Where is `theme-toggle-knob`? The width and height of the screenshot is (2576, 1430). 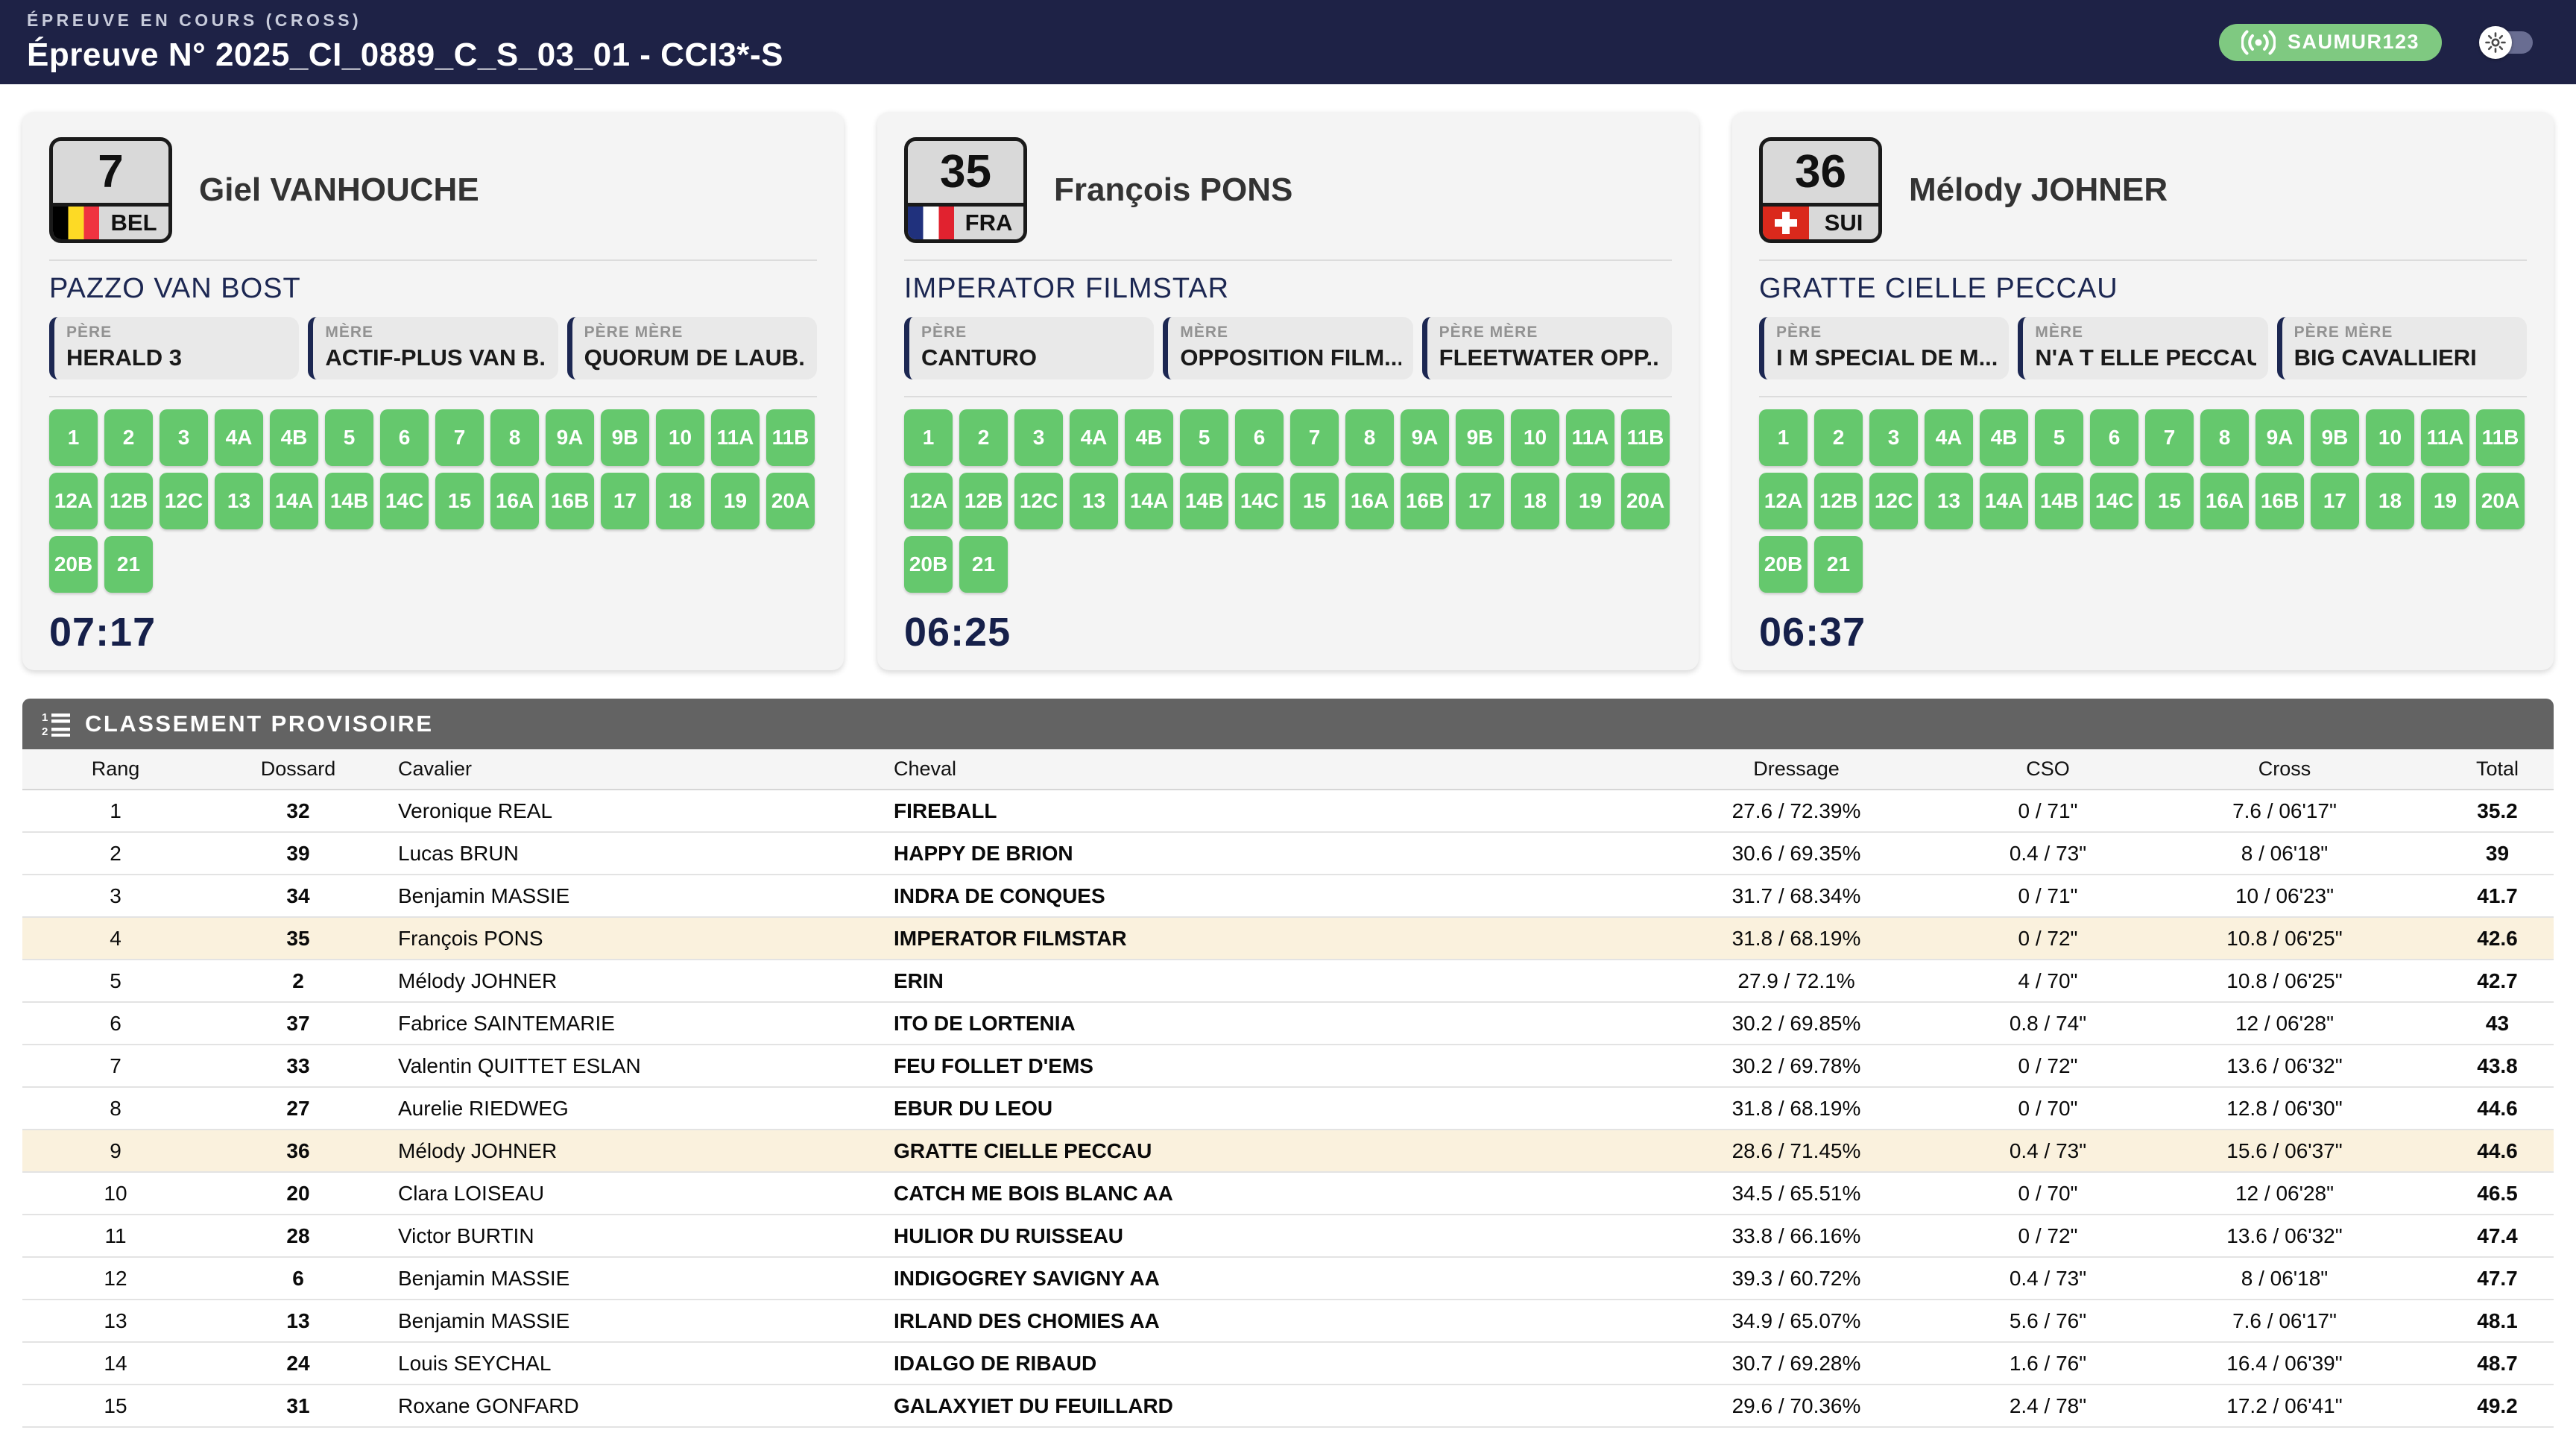 theme-toggle-knob is located at coordinates (2495, 42).